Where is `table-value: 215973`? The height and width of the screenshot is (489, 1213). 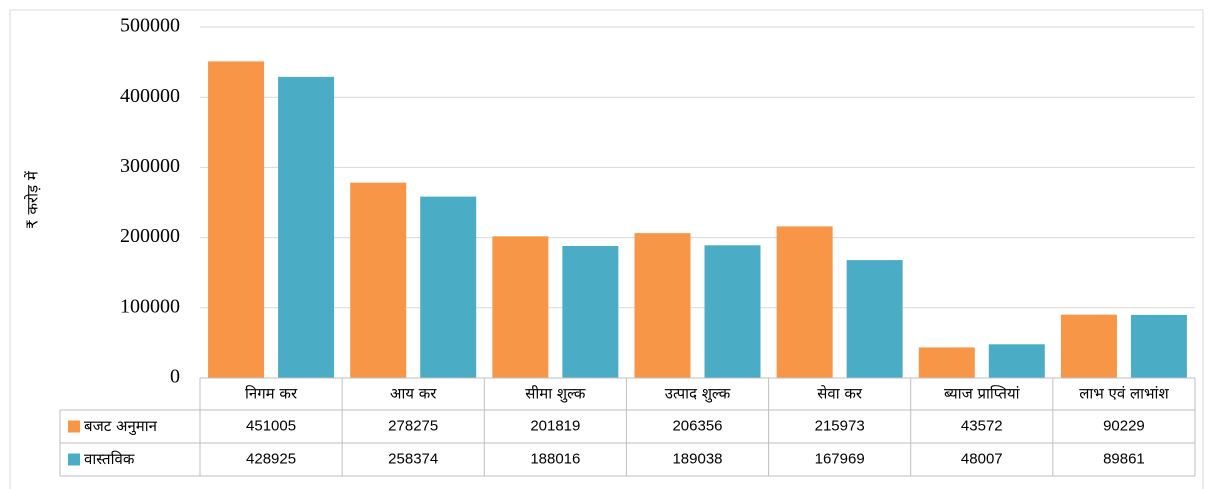
table-value: 215973 is located at coordinates (840, 425).